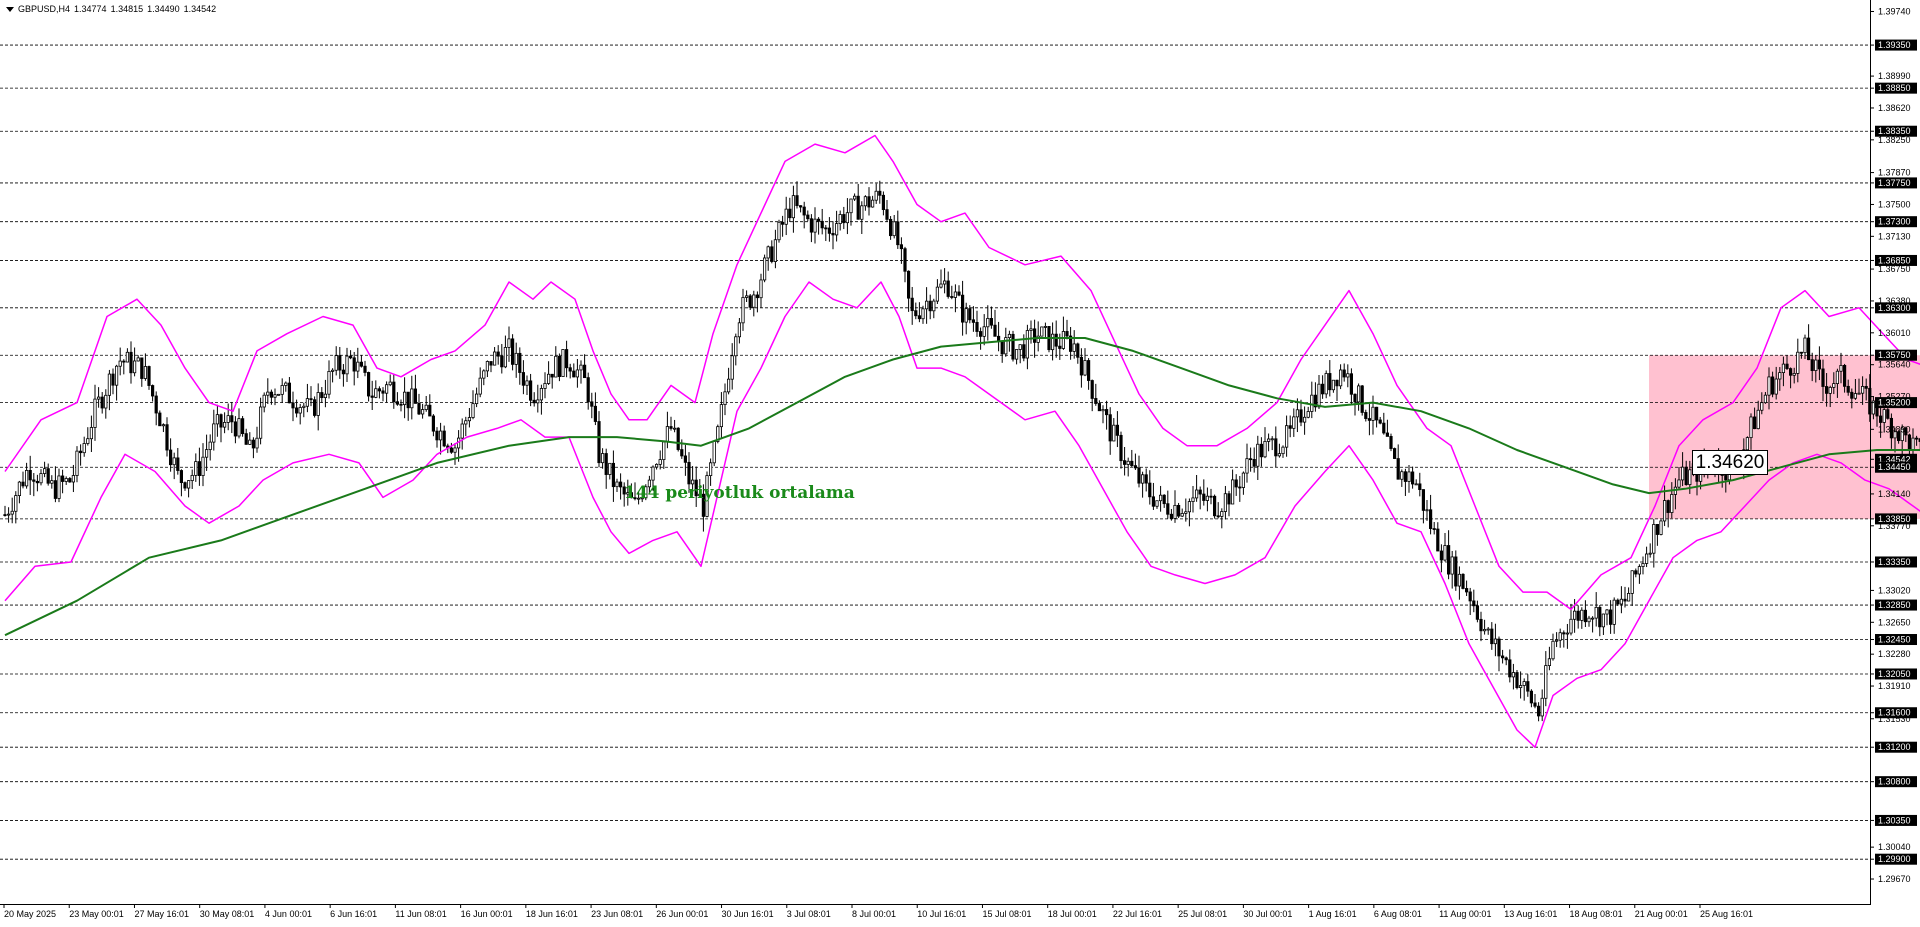  What do you see at coordinates (1894, 674) in the screenshot?
I see `price-tick-label: 1.32050` at bounding box center [1894, 674].